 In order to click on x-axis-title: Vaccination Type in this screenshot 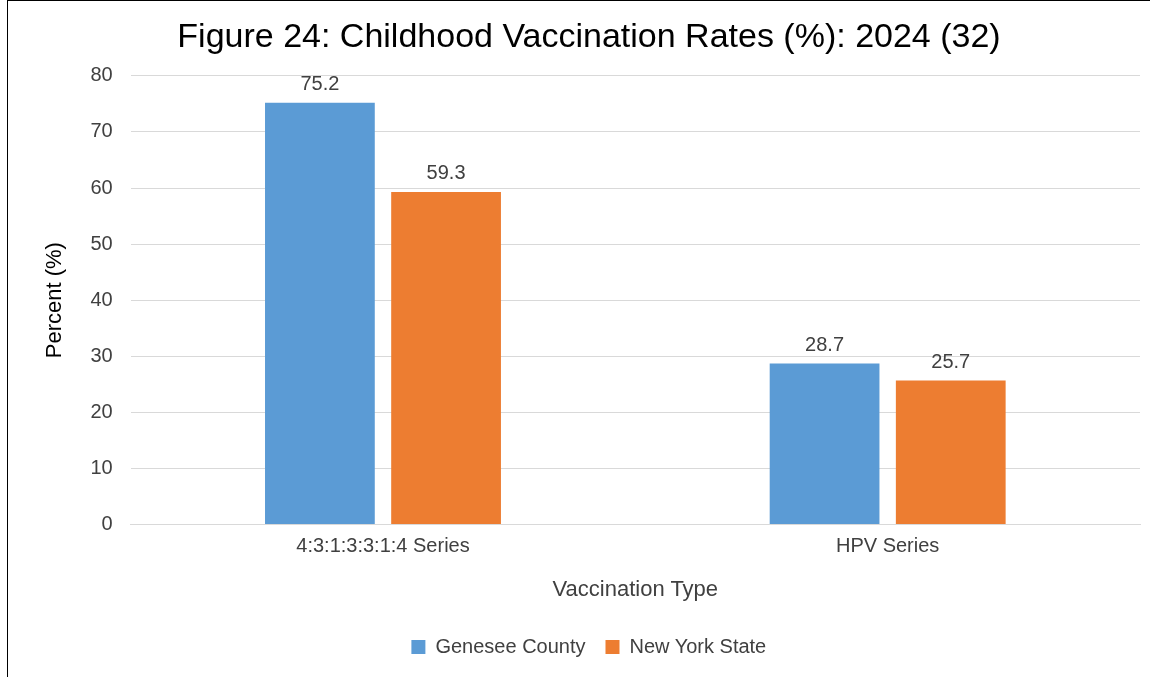, I will do `click(635, 588)`.